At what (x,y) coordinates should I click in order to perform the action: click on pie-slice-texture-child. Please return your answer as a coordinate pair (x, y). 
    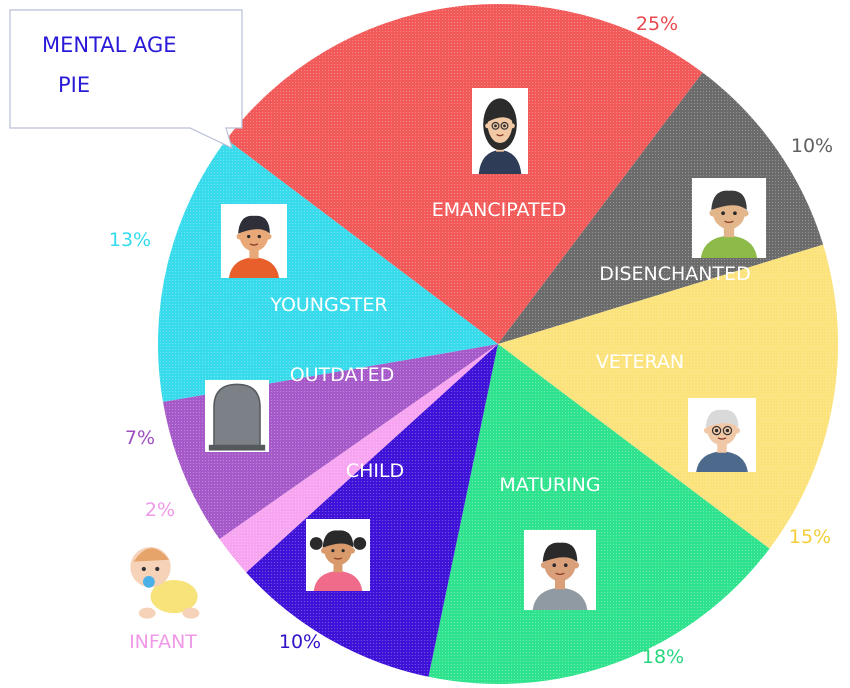
    Looking at the image, I should click on (372, 510).